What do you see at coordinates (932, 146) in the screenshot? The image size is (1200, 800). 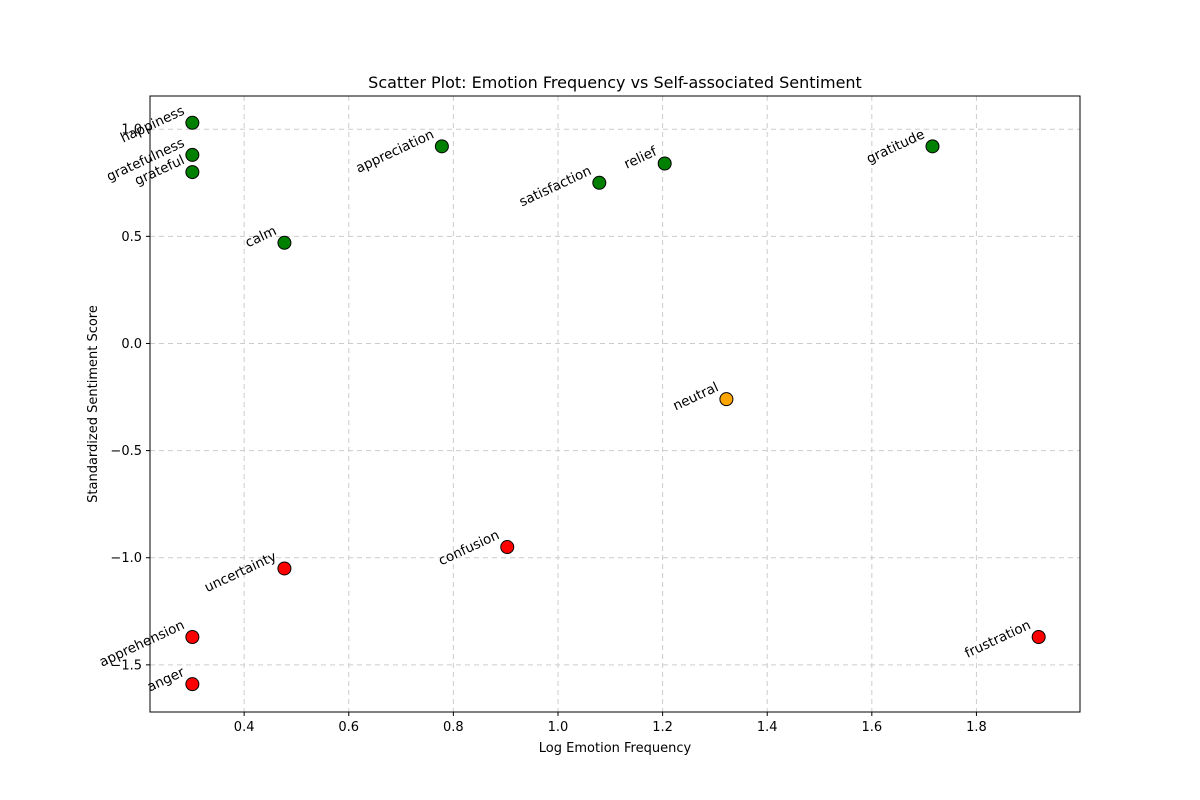 I see `data-point-gratitude` at bounding box center [932, 146].